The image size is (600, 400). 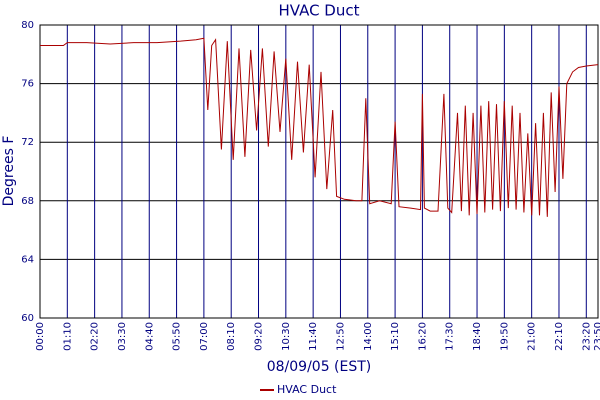 I want to click on x-tick-label: 09:20, so click(x=259, y=336).